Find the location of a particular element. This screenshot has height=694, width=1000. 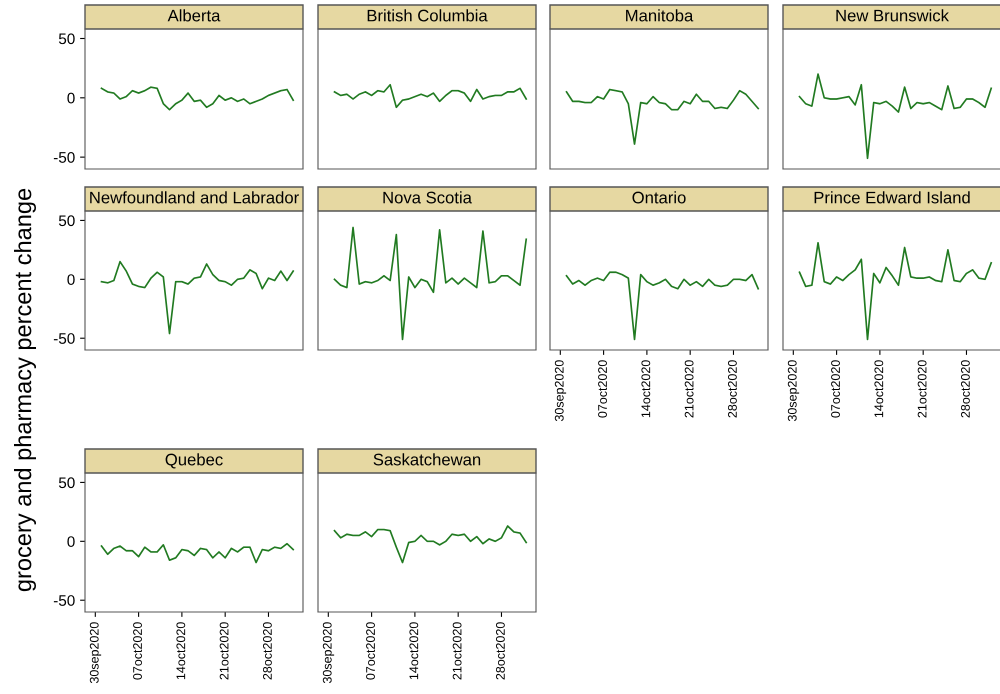

chart-title: Quebec is located at coordinates (194, 460).